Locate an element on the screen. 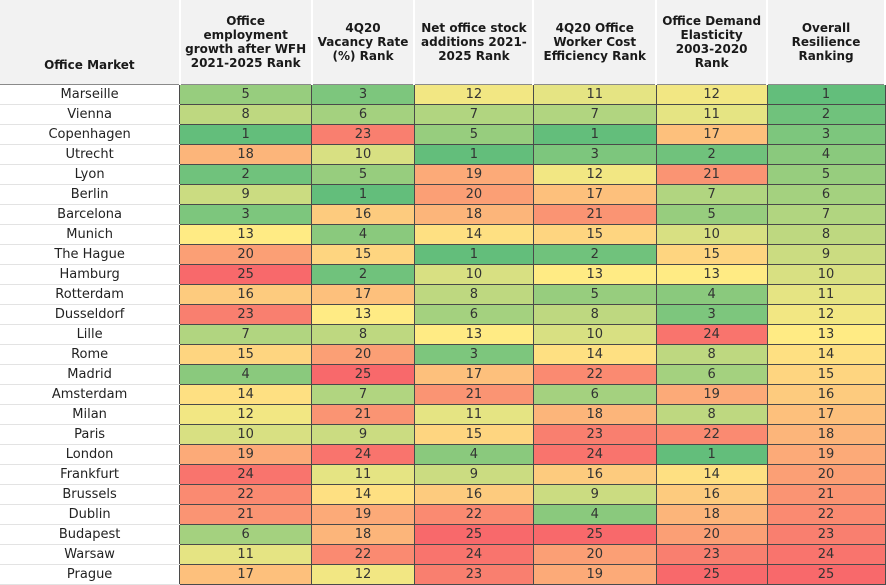 This screenshot has width=886, height=585. rank-cell-vacancy-rate: 2 is located at coordinates (363, 274).